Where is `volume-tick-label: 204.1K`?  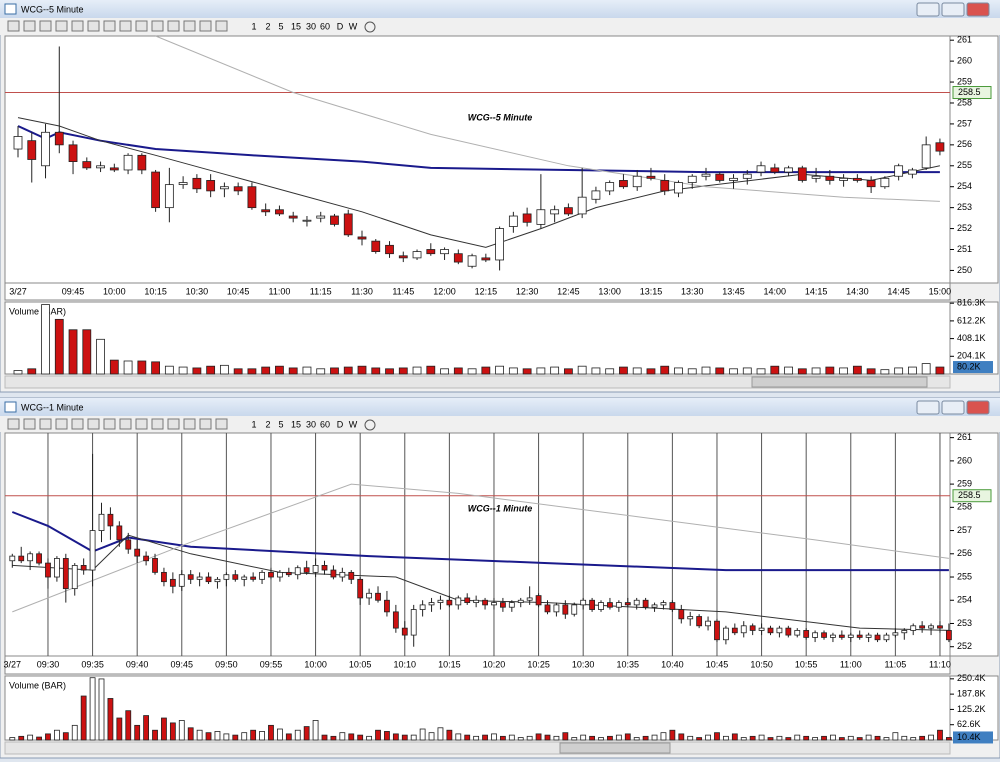
volume-tick-label: 204.1K is located at coordinates (971, 356).